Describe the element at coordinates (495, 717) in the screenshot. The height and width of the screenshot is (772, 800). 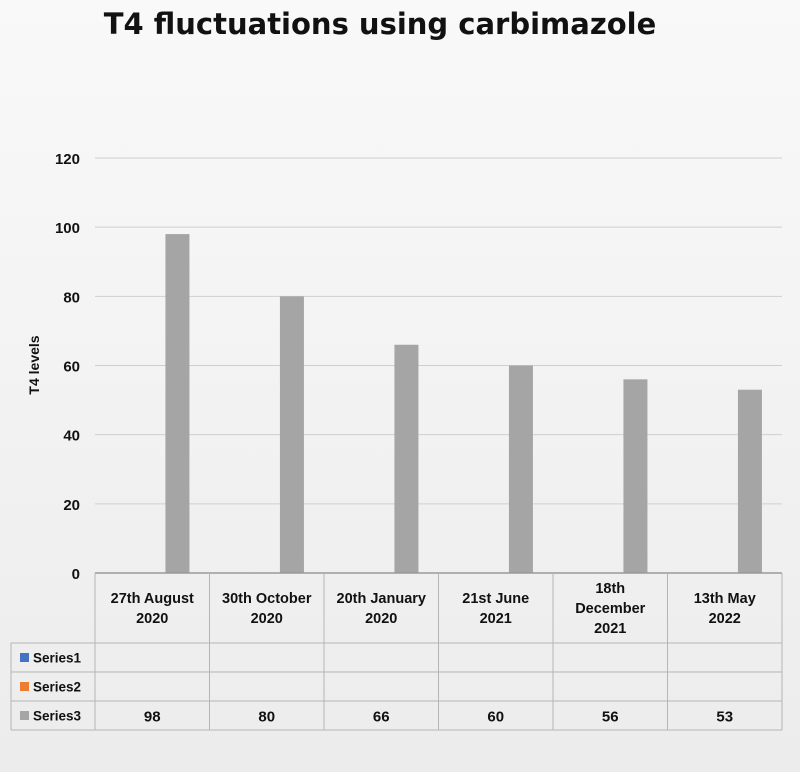
I see `data-label: 60` at that location.